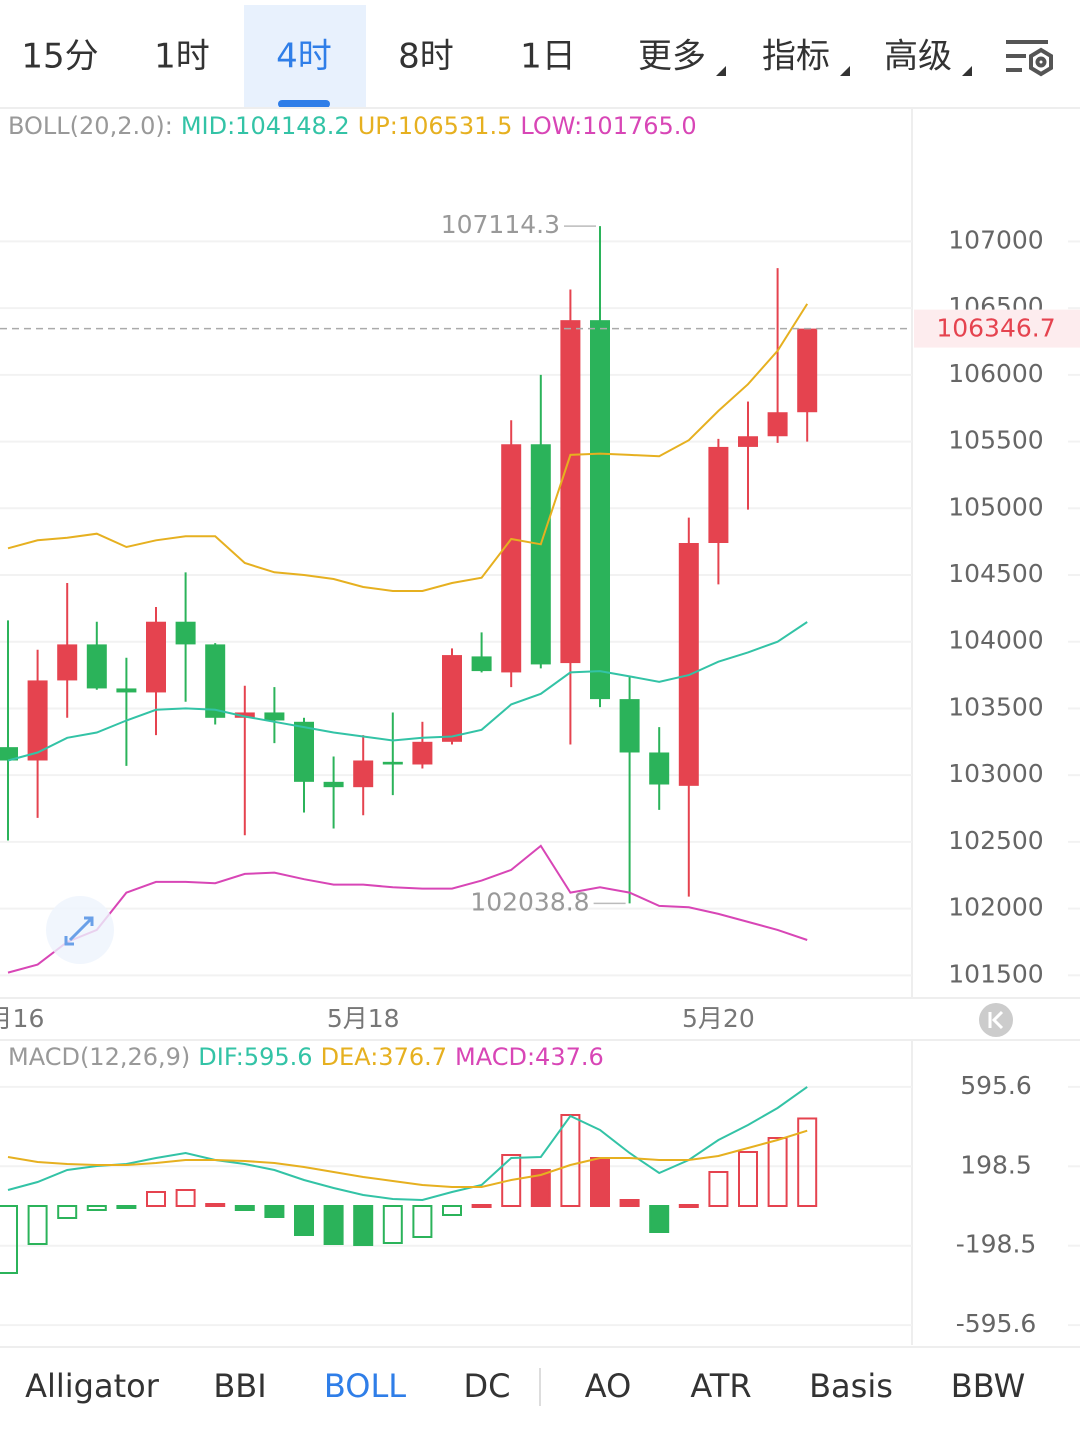 The image size is (1080, 1438). I want to click on settings-icon, so click(1029, 58).